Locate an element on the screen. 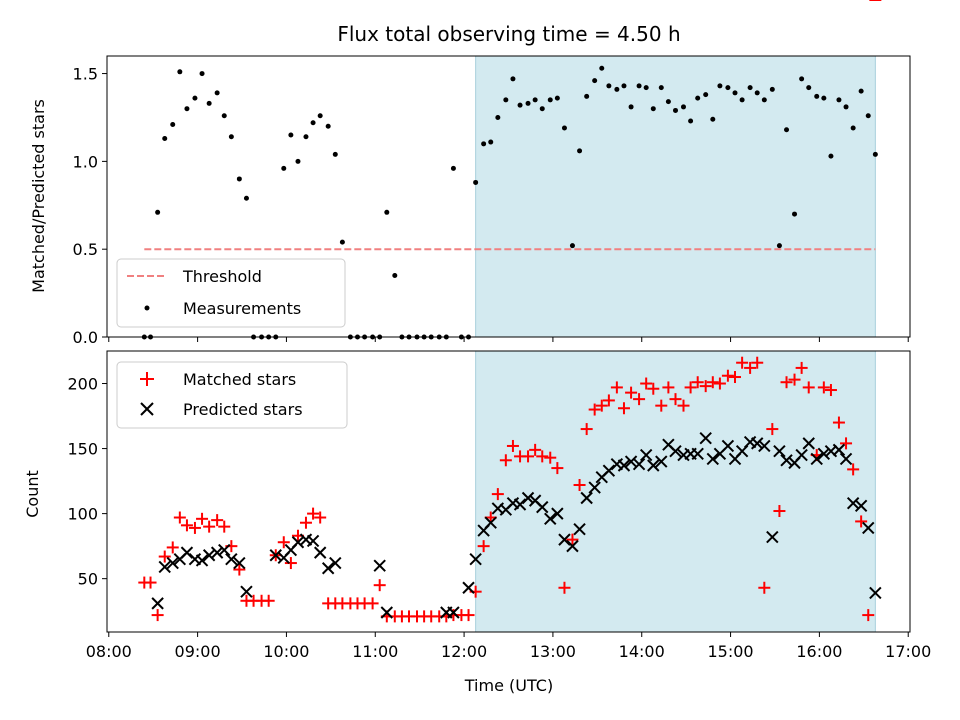 Image resolution: width=960 pixels, height=720 pixels. legend-predicted-label: Predicted stars is located at coordinates (243, 409).